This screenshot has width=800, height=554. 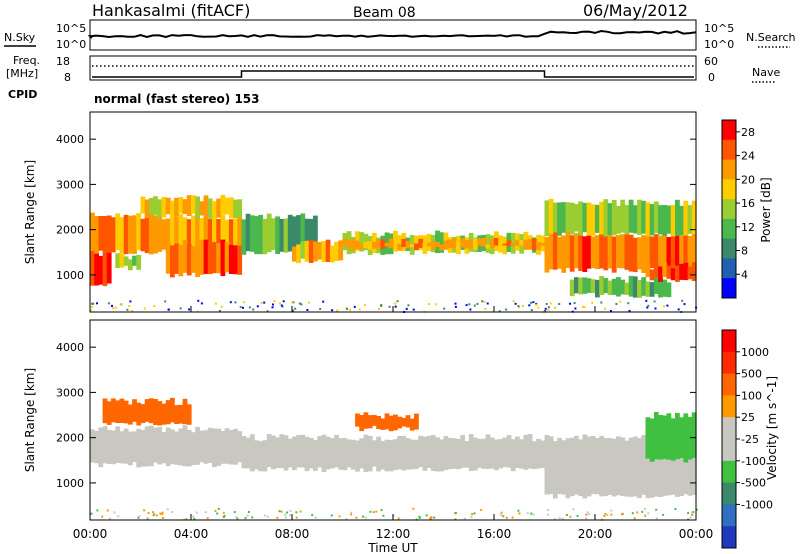 What do you see at coordinates (748, 179) in the screenshot?
I see `colorbar-tick-label: 20` at bounding box center [748, 179].